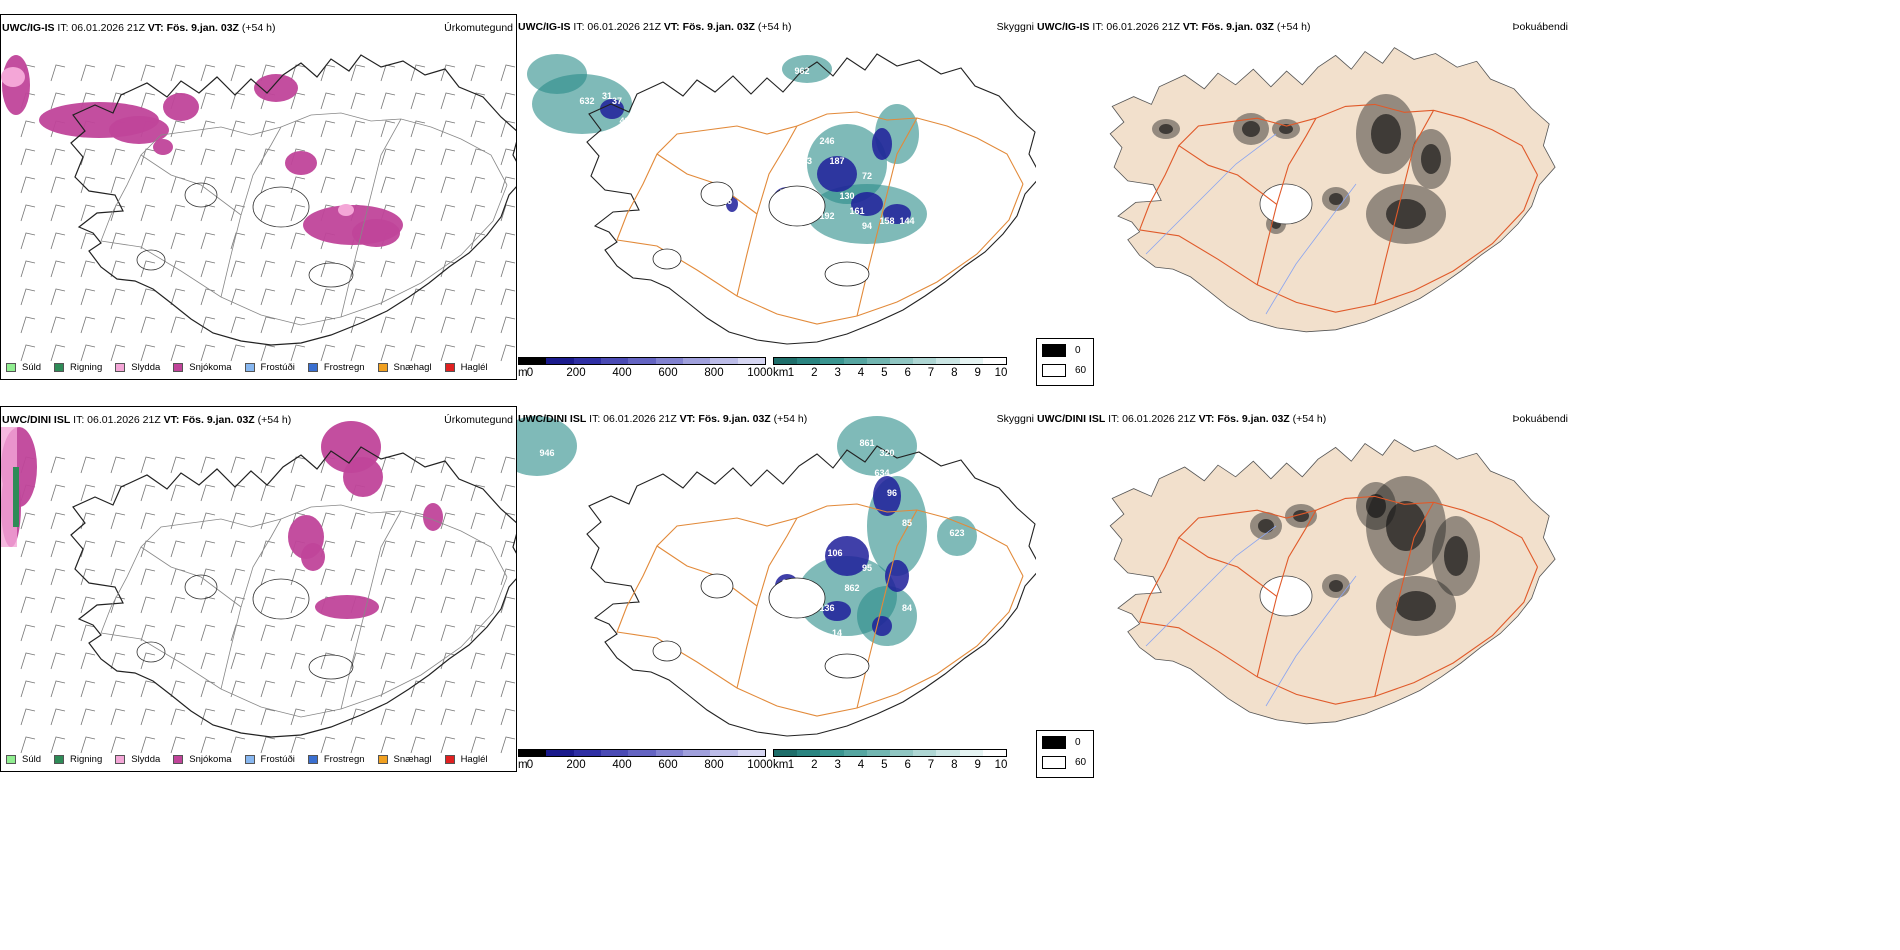 This screenshot has width=1900, height=950. I want to click on legend-item: Haglél, so click(466, 759).